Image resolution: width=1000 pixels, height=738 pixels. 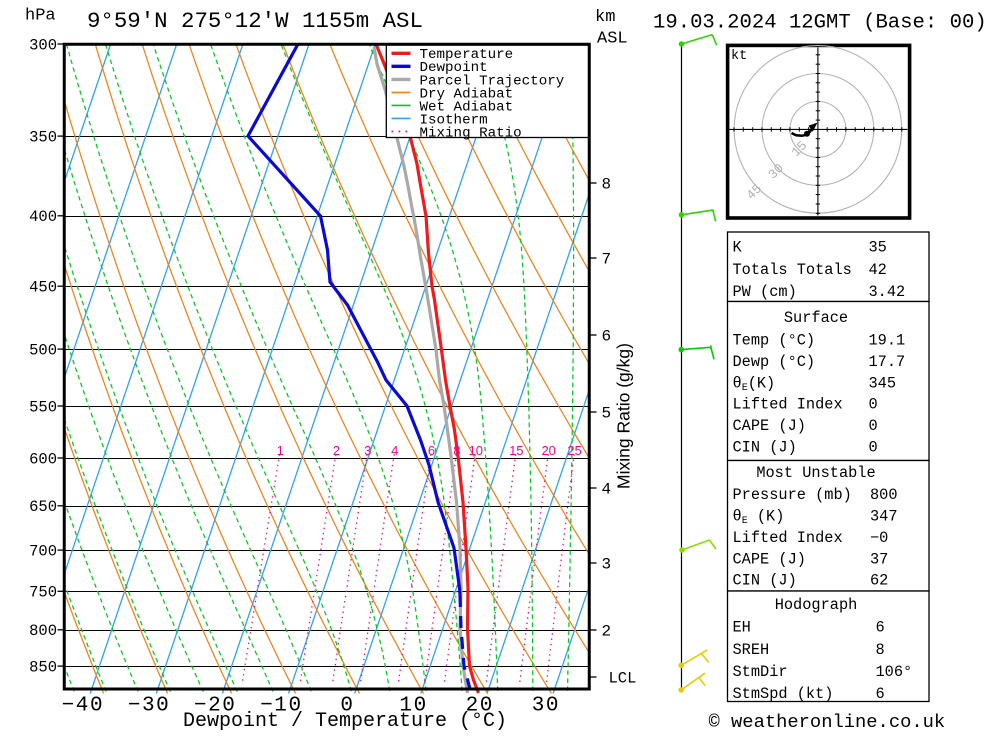 What do you see at coordinates (454, 68) in the screenshot?
I see `svg-text: Dewpoint` at bounding box center [454, 68].